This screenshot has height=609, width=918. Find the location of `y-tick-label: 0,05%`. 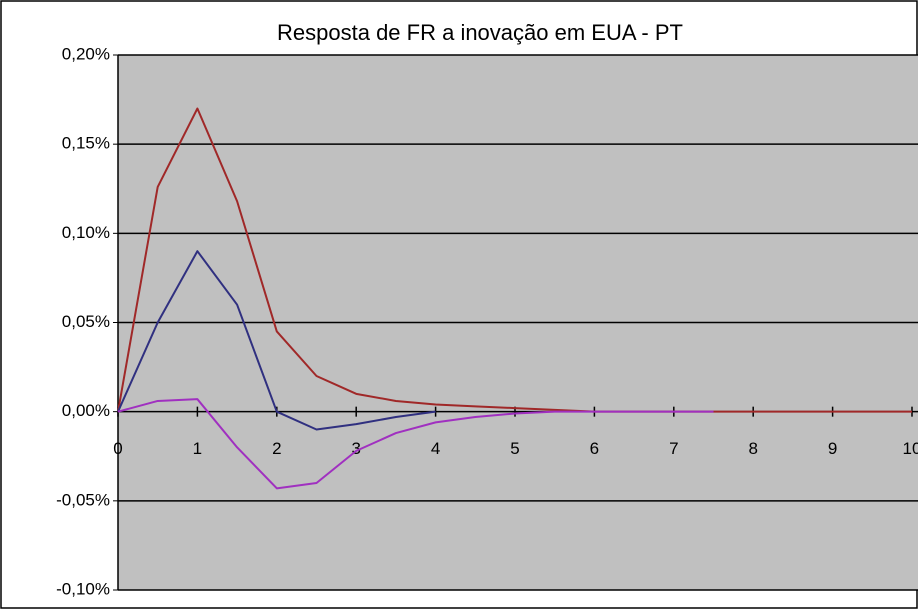

y-tick-label: 0,05% is located at coordinates (86, 321).